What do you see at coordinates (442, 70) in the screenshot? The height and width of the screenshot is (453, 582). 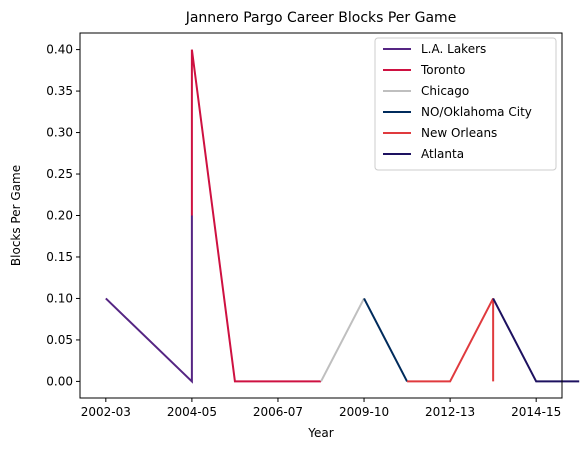 I see `legend-label-1: Toronto` at bounding box center [442, 70].